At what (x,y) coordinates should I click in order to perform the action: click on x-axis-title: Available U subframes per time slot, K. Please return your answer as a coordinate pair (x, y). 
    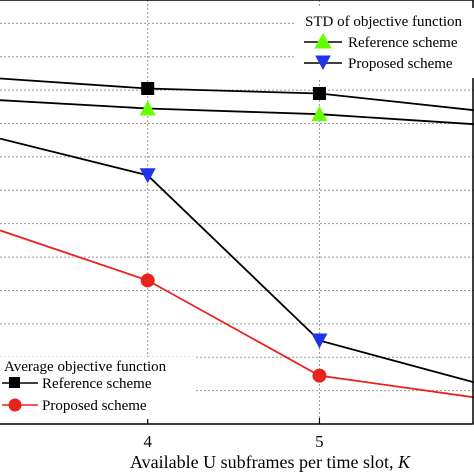
    Looking at the image, I should click on (270, 462).